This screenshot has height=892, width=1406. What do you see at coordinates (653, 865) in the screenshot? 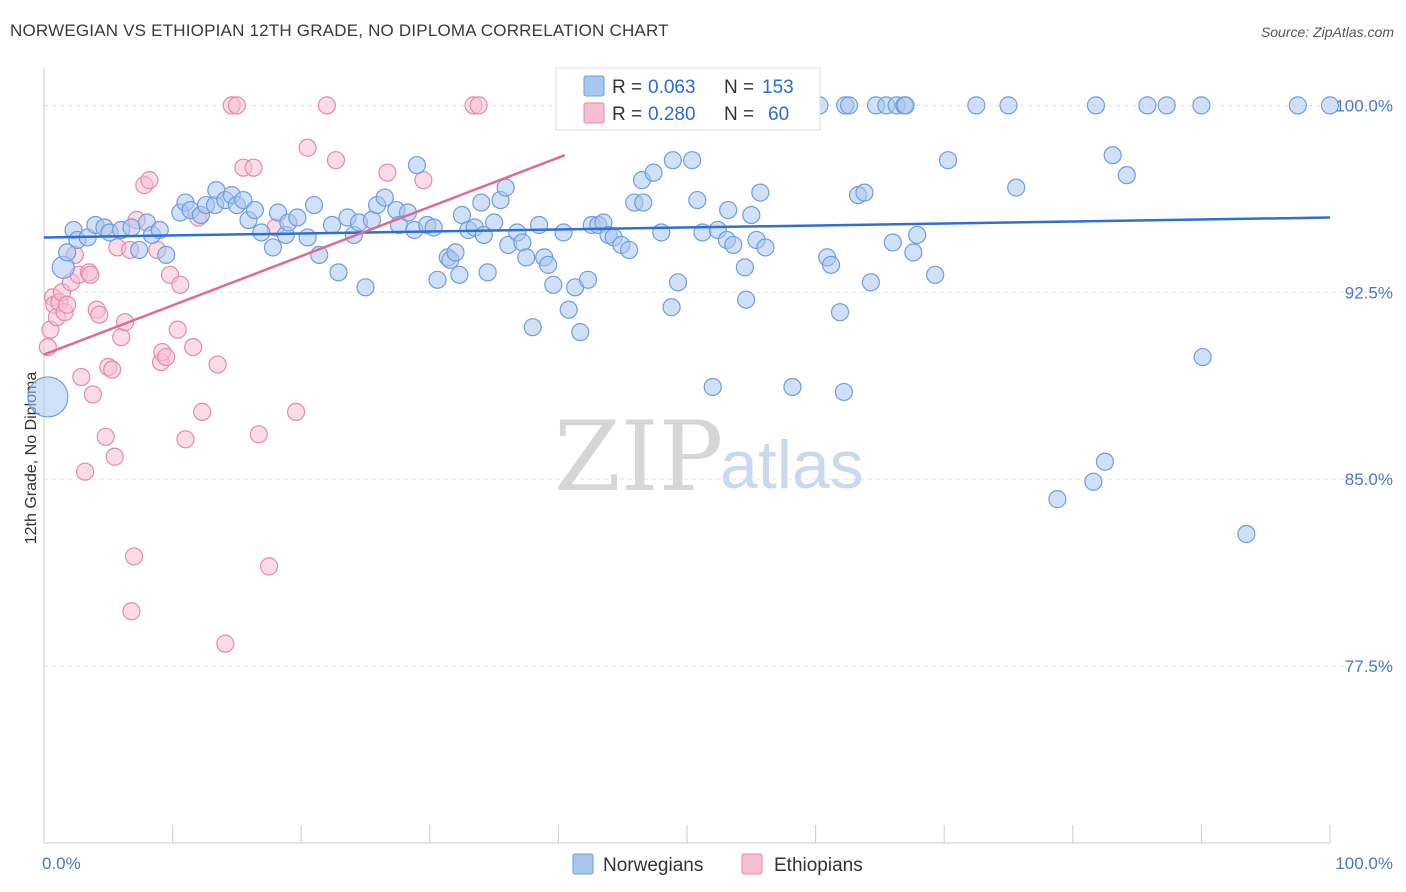
I see `legend-label-norwegians: Norwegians` at bounding box center [653, 865].